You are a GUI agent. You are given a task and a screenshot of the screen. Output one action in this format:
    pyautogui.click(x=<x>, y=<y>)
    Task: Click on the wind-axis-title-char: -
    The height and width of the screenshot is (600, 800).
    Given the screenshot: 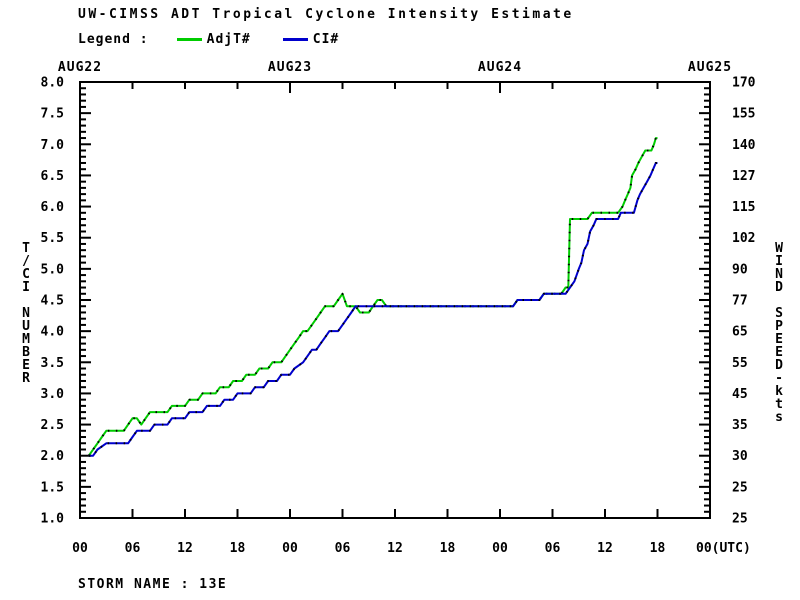 What is the action you would take?
    pyautogui.click(x=779, y=378)
    